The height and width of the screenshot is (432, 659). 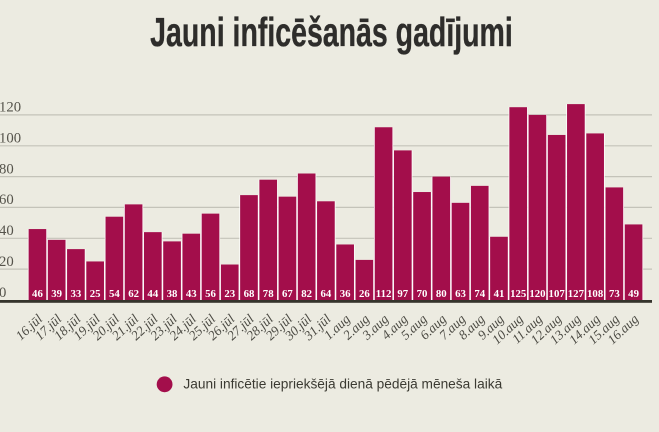 I want to click on svg-text: 127, so click(x=576, y=294).